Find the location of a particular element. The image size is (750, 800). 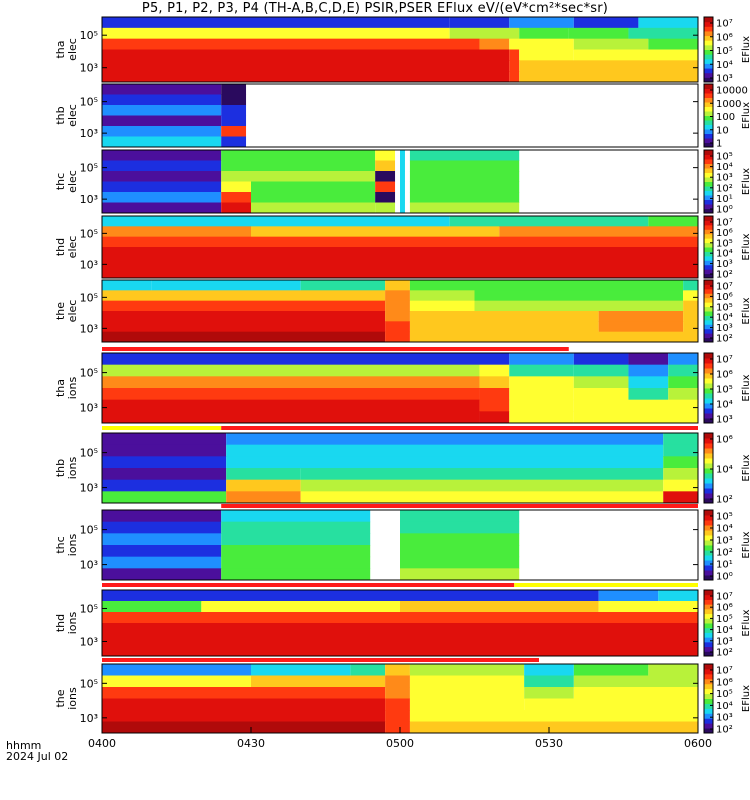

colorbar-frame is located at coordinates (708, 468).